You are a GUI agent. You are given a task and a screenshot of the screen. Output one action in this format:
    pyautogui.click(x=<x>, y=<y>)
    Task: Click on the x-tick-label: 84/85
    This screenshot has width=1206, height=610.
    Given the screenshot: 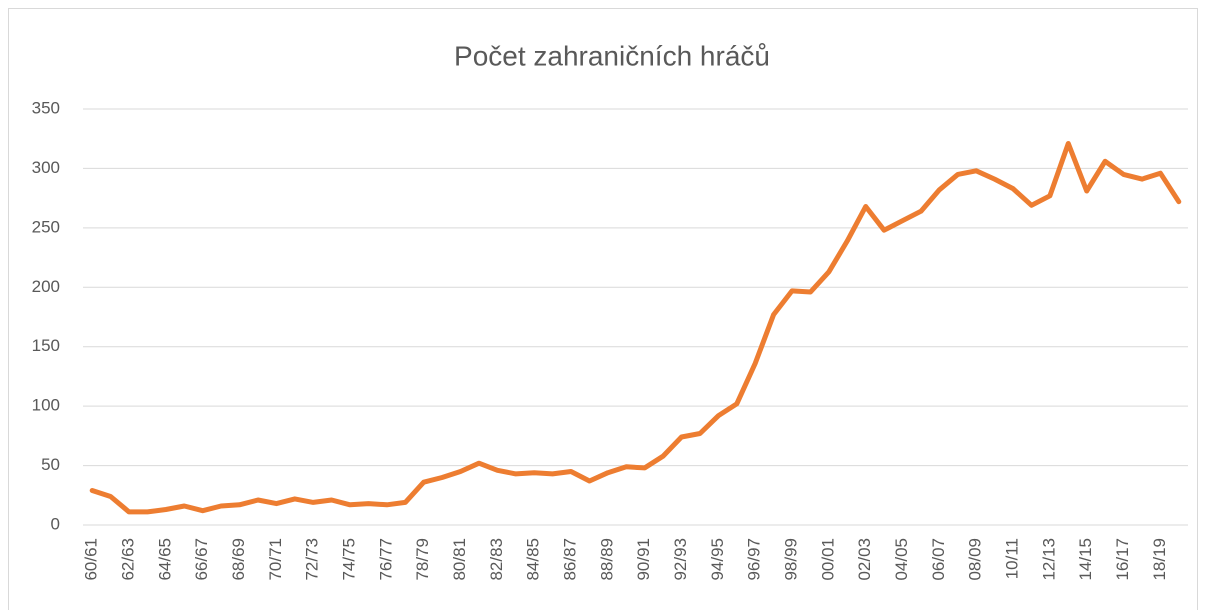 What is the action you would take?
    pyautogui.click(x=533, y=559)
    